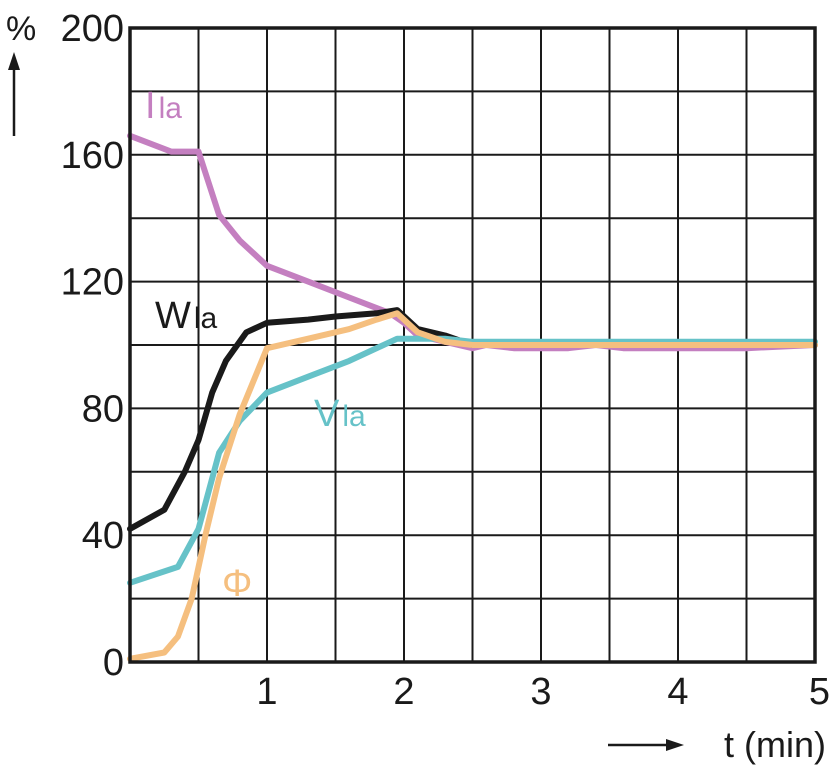 Image resolution: width=836 pixels, height=768 pixels. What do you see at coordinates (775, 744) in the screenshot?
I see `x-axis-label: t (min)` at bounding box center [775, 744].